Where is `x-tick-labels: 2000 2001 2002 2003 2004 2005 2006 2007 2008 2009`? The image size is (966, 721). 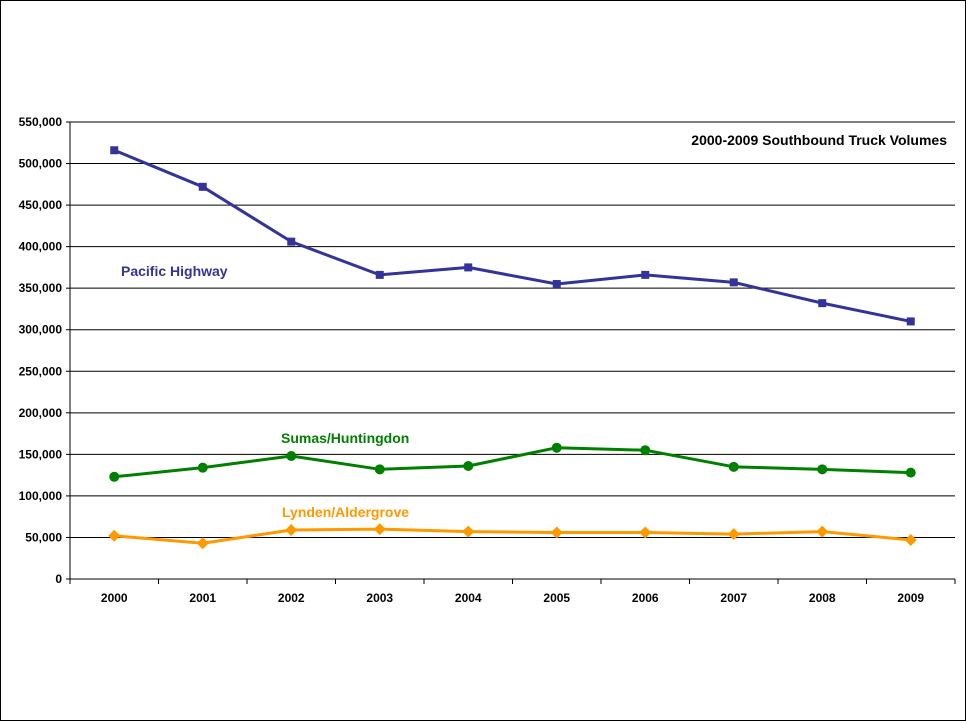
x-tick-labels: 2000 2001 2002 2003 2004 2005 2006 2007 2008 2009 is located at coordinates (512, 592).